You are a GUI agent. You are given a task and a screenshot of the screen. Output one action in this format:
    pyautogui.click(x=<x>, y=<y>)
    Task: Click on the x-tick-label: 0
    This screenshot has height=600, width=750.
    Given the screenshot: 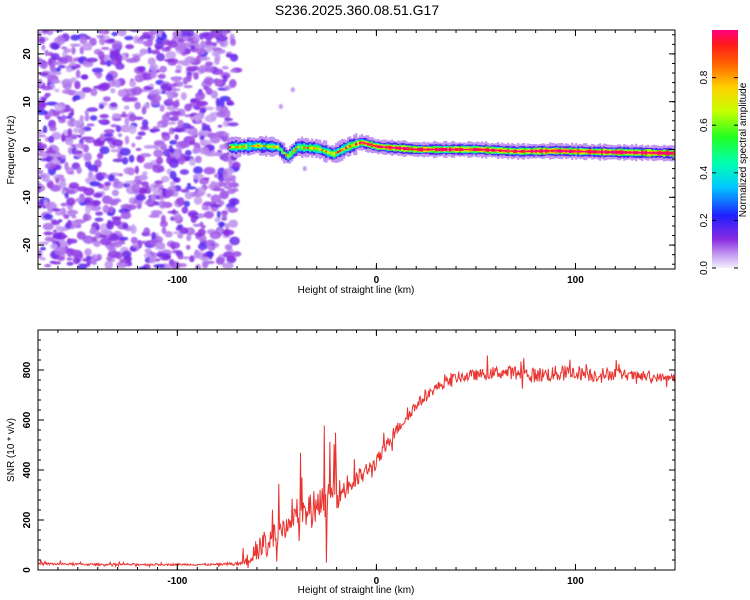 What is the action you would take?
    pyautogui.click(x=377, y=280)
    